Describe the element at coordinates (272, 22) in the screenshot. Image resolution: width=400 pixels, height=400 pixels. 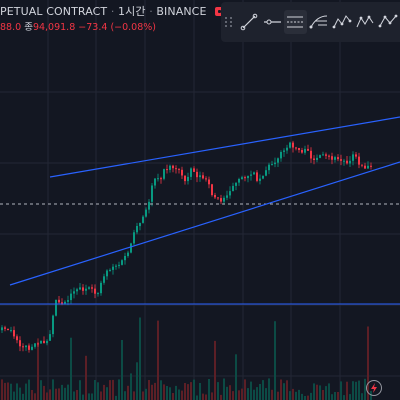
I see `horizontal-ray-tool` at that location.